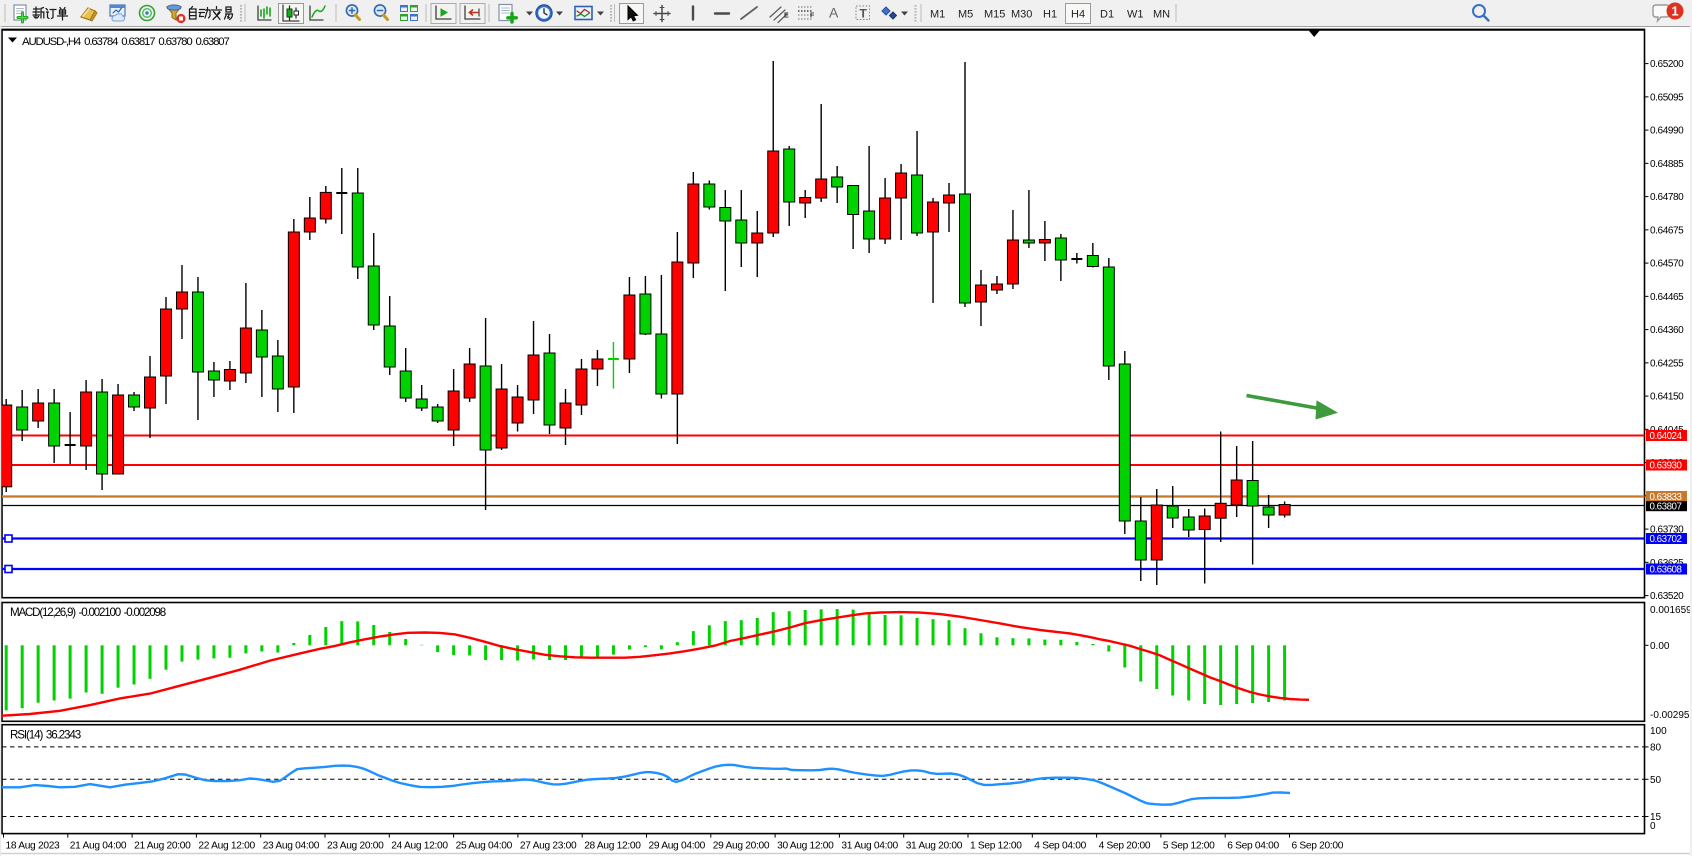 This screenshot has height=856, width=1692. I want to click on svg-text: 0.65095, so click(1667, 97).